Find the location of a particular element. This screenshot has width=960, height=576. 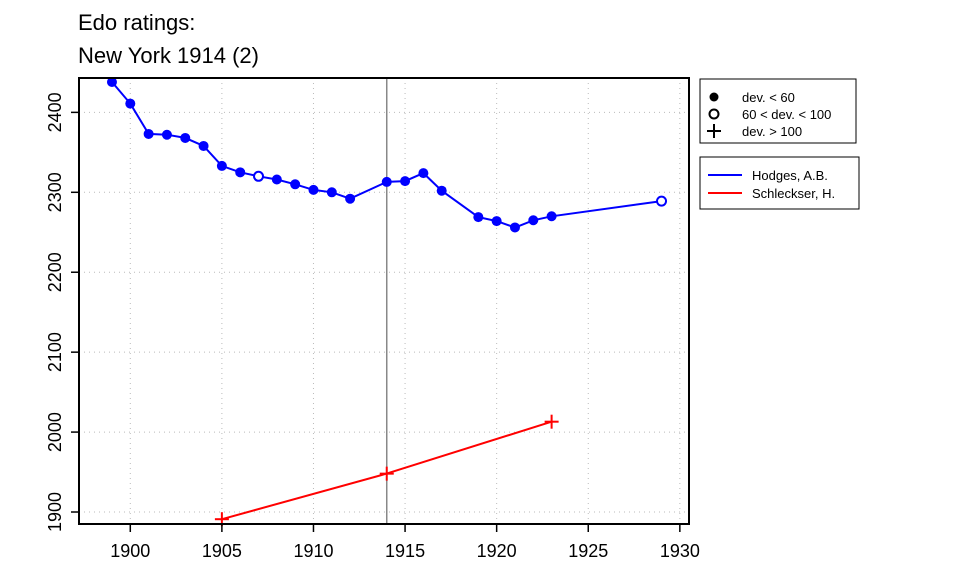

x-tick-label: 1900 is located at coordinates (130, 551).